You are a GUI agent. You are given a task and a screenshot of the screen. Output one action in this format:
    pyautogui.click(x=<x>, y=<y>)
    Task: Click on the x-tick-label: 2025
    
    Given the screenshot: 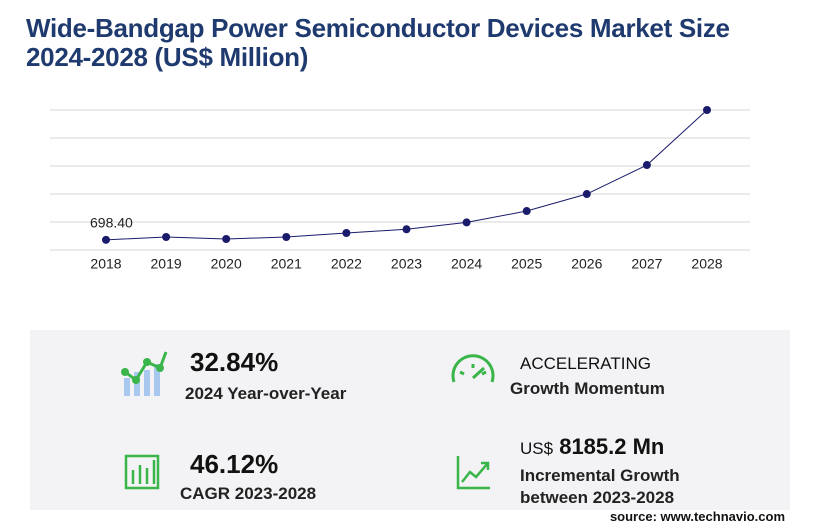 What is the action you would take?
    pyautogui.click(x=526, y=264)
    